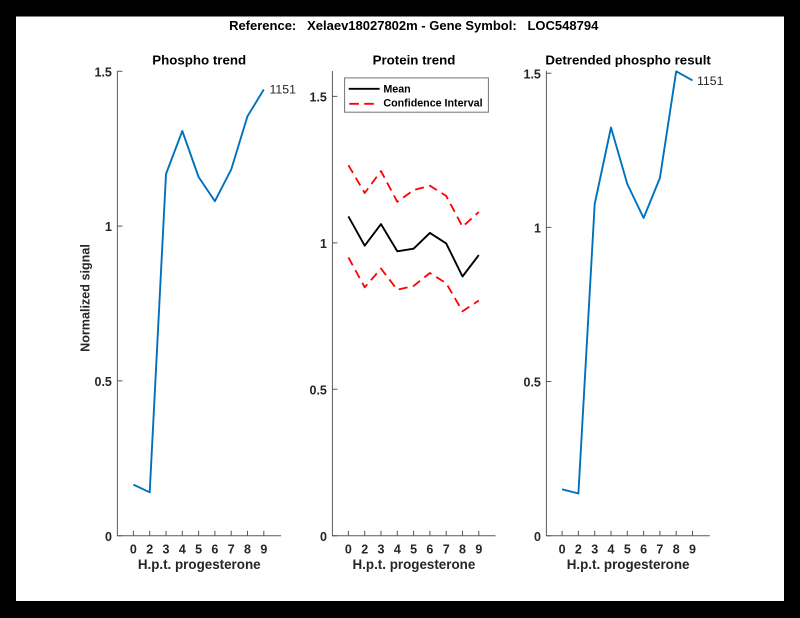 The width and height of the screenshot is (800, 618). Describe the element at coordinates (396, 90) in the screenshot. I see `svg-text: Mean` at that location.